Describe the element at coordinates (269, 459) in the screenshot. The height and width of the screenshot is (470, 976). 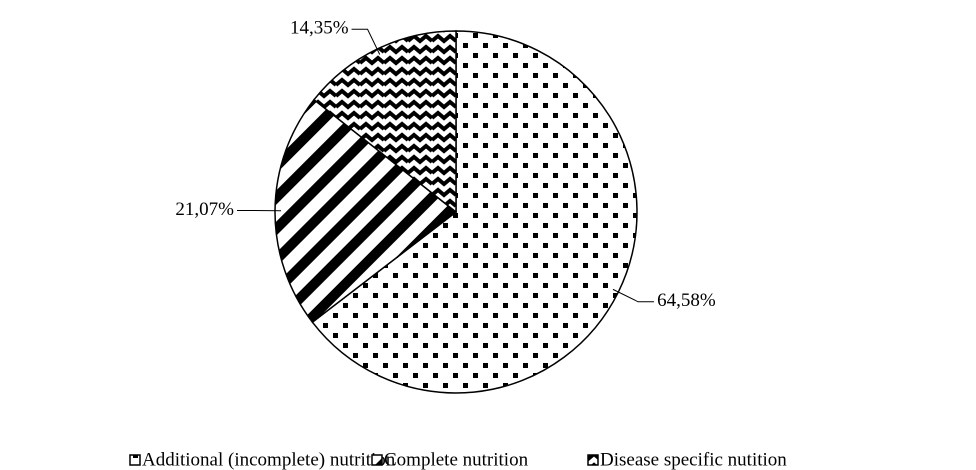
I see `legend-label: Additional (incomplete) nutrition` at that location.